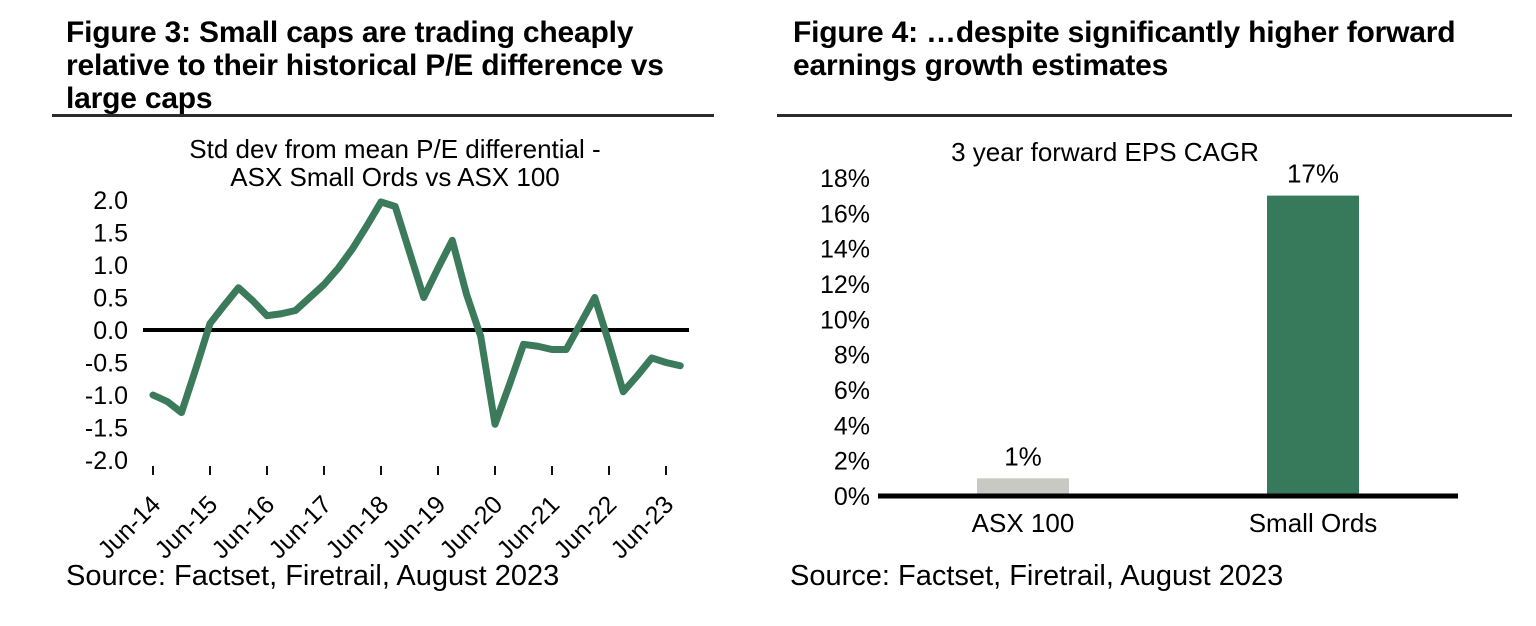 This screenshot has height=626, width=1536. Describe the element at coordinates (106, 461) in the screenshot. I see `y-axis-label: -2.0` at that location.